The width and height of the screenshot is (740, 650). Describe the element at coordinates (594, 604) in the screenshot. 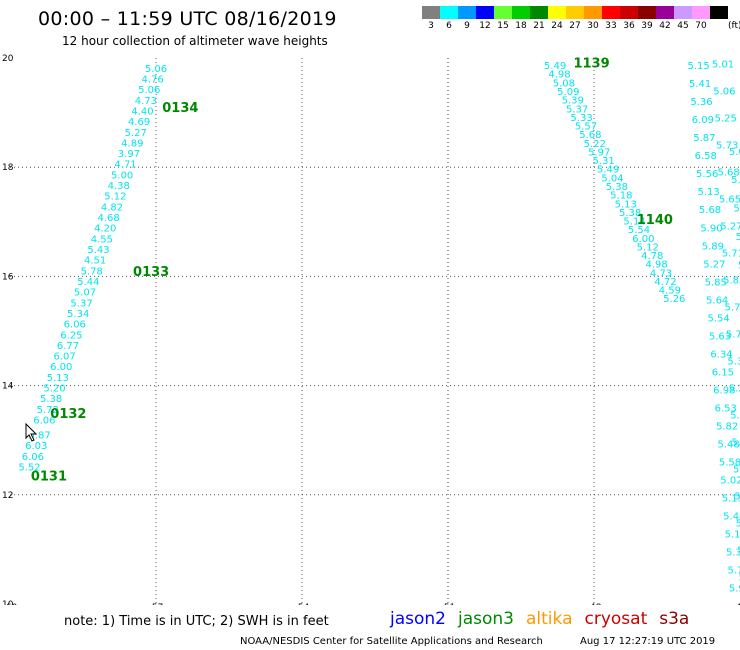

I see `lon-tick-label: -48` at that location.